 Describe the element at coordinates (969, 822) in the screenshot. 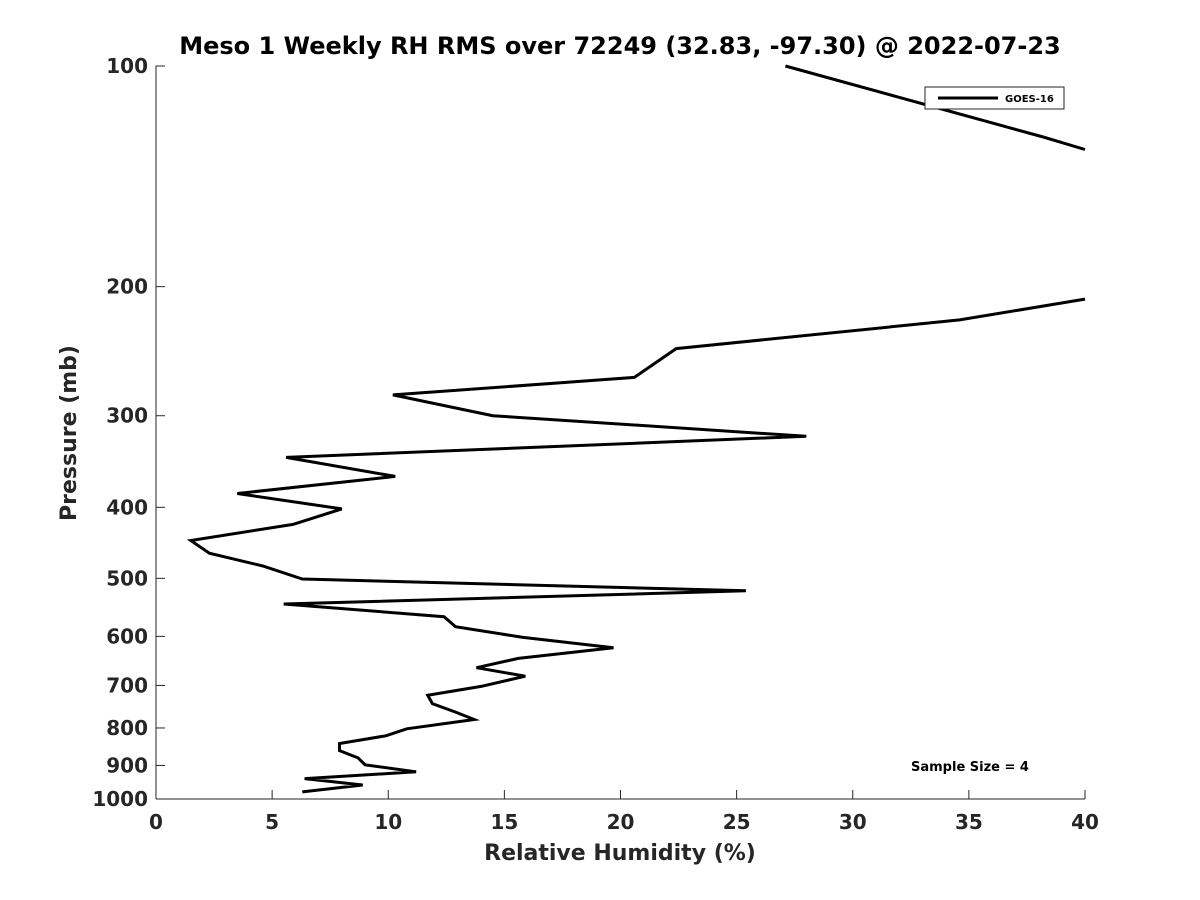

I see `x-tick-label: 35` at that location.